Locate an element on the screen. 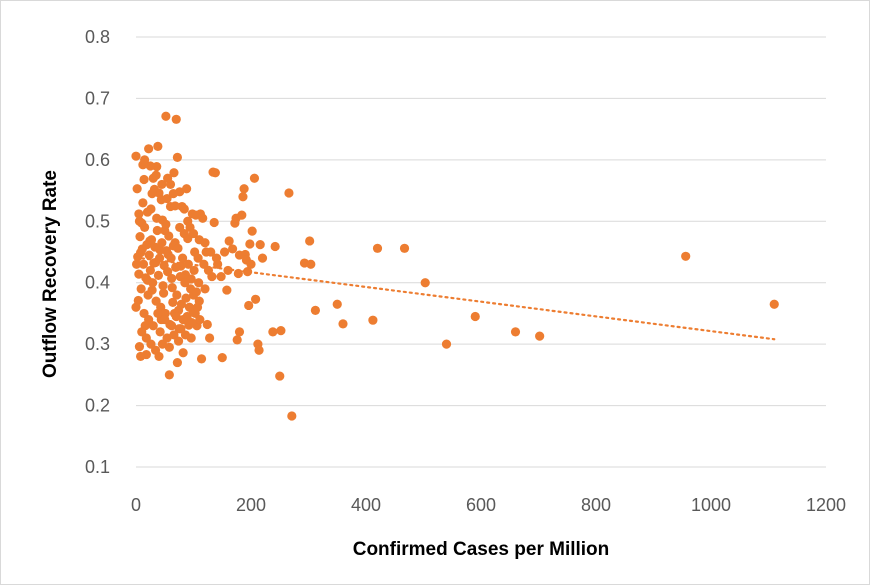 This screenshot has height=585, width=870. y-tick-label: 0.8 is located at coordinates (97, 37).